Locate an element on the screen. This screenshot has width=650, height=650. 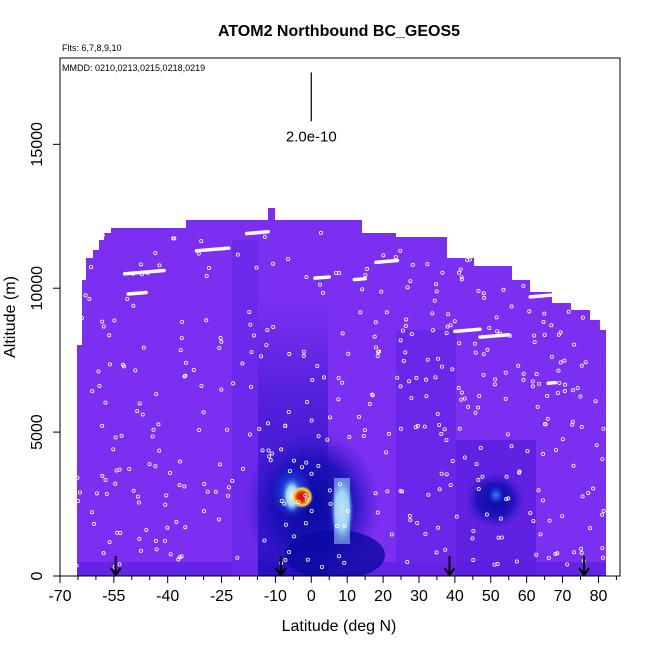
x-axis: -70 -55 -40 -25 -10 0 10 20 30 40 50 60 70 80 is located at coordinates (332, 590).